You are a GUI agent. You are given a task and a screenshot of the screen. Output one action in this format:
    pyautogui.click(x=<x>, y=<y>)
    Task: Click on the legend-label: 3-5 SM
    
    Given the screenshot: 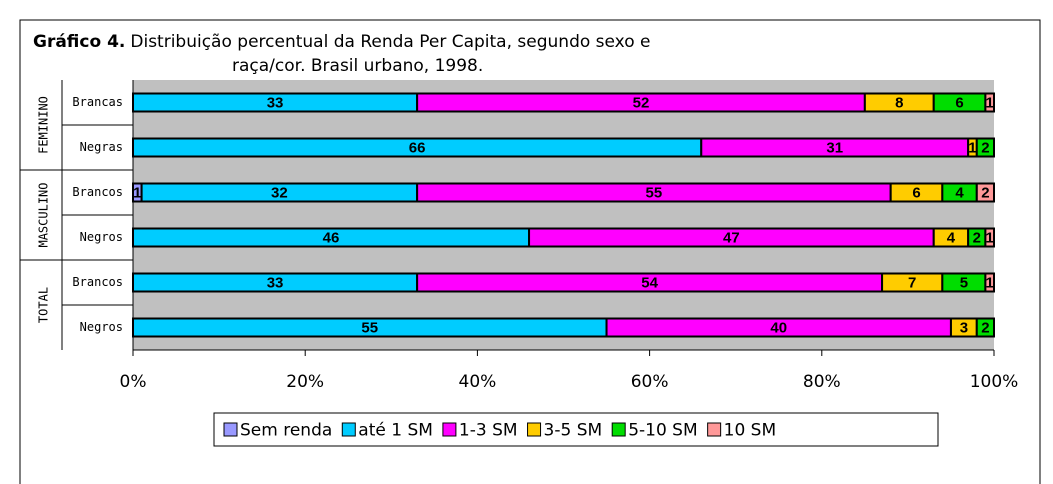 What is the action you would take?
    pyautogui.click(x=573, y=431)
    